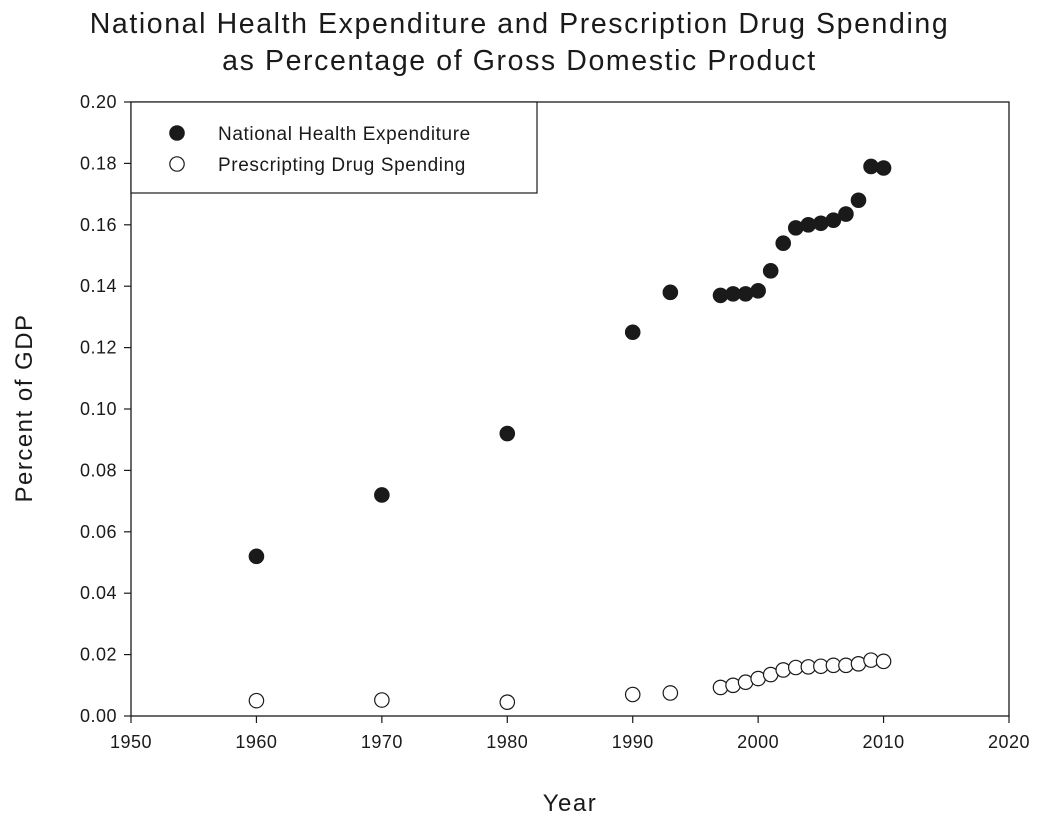 The height and width of the screenshot is (817, 1039). Describe the element at coordinates (256, 742) in the screenshot. I see `x-tick-label: 1960` at that location.